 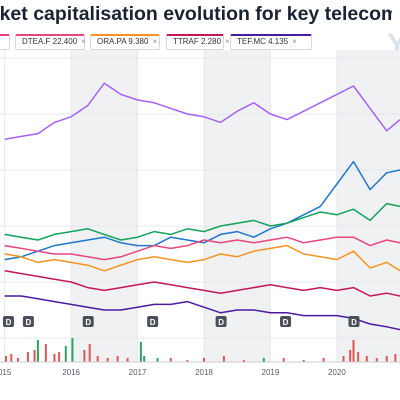 What do you see at coordinates (71, 372) in the screenshot?
I see `x-tick-label: 2016` at bounding box center [71, 372].